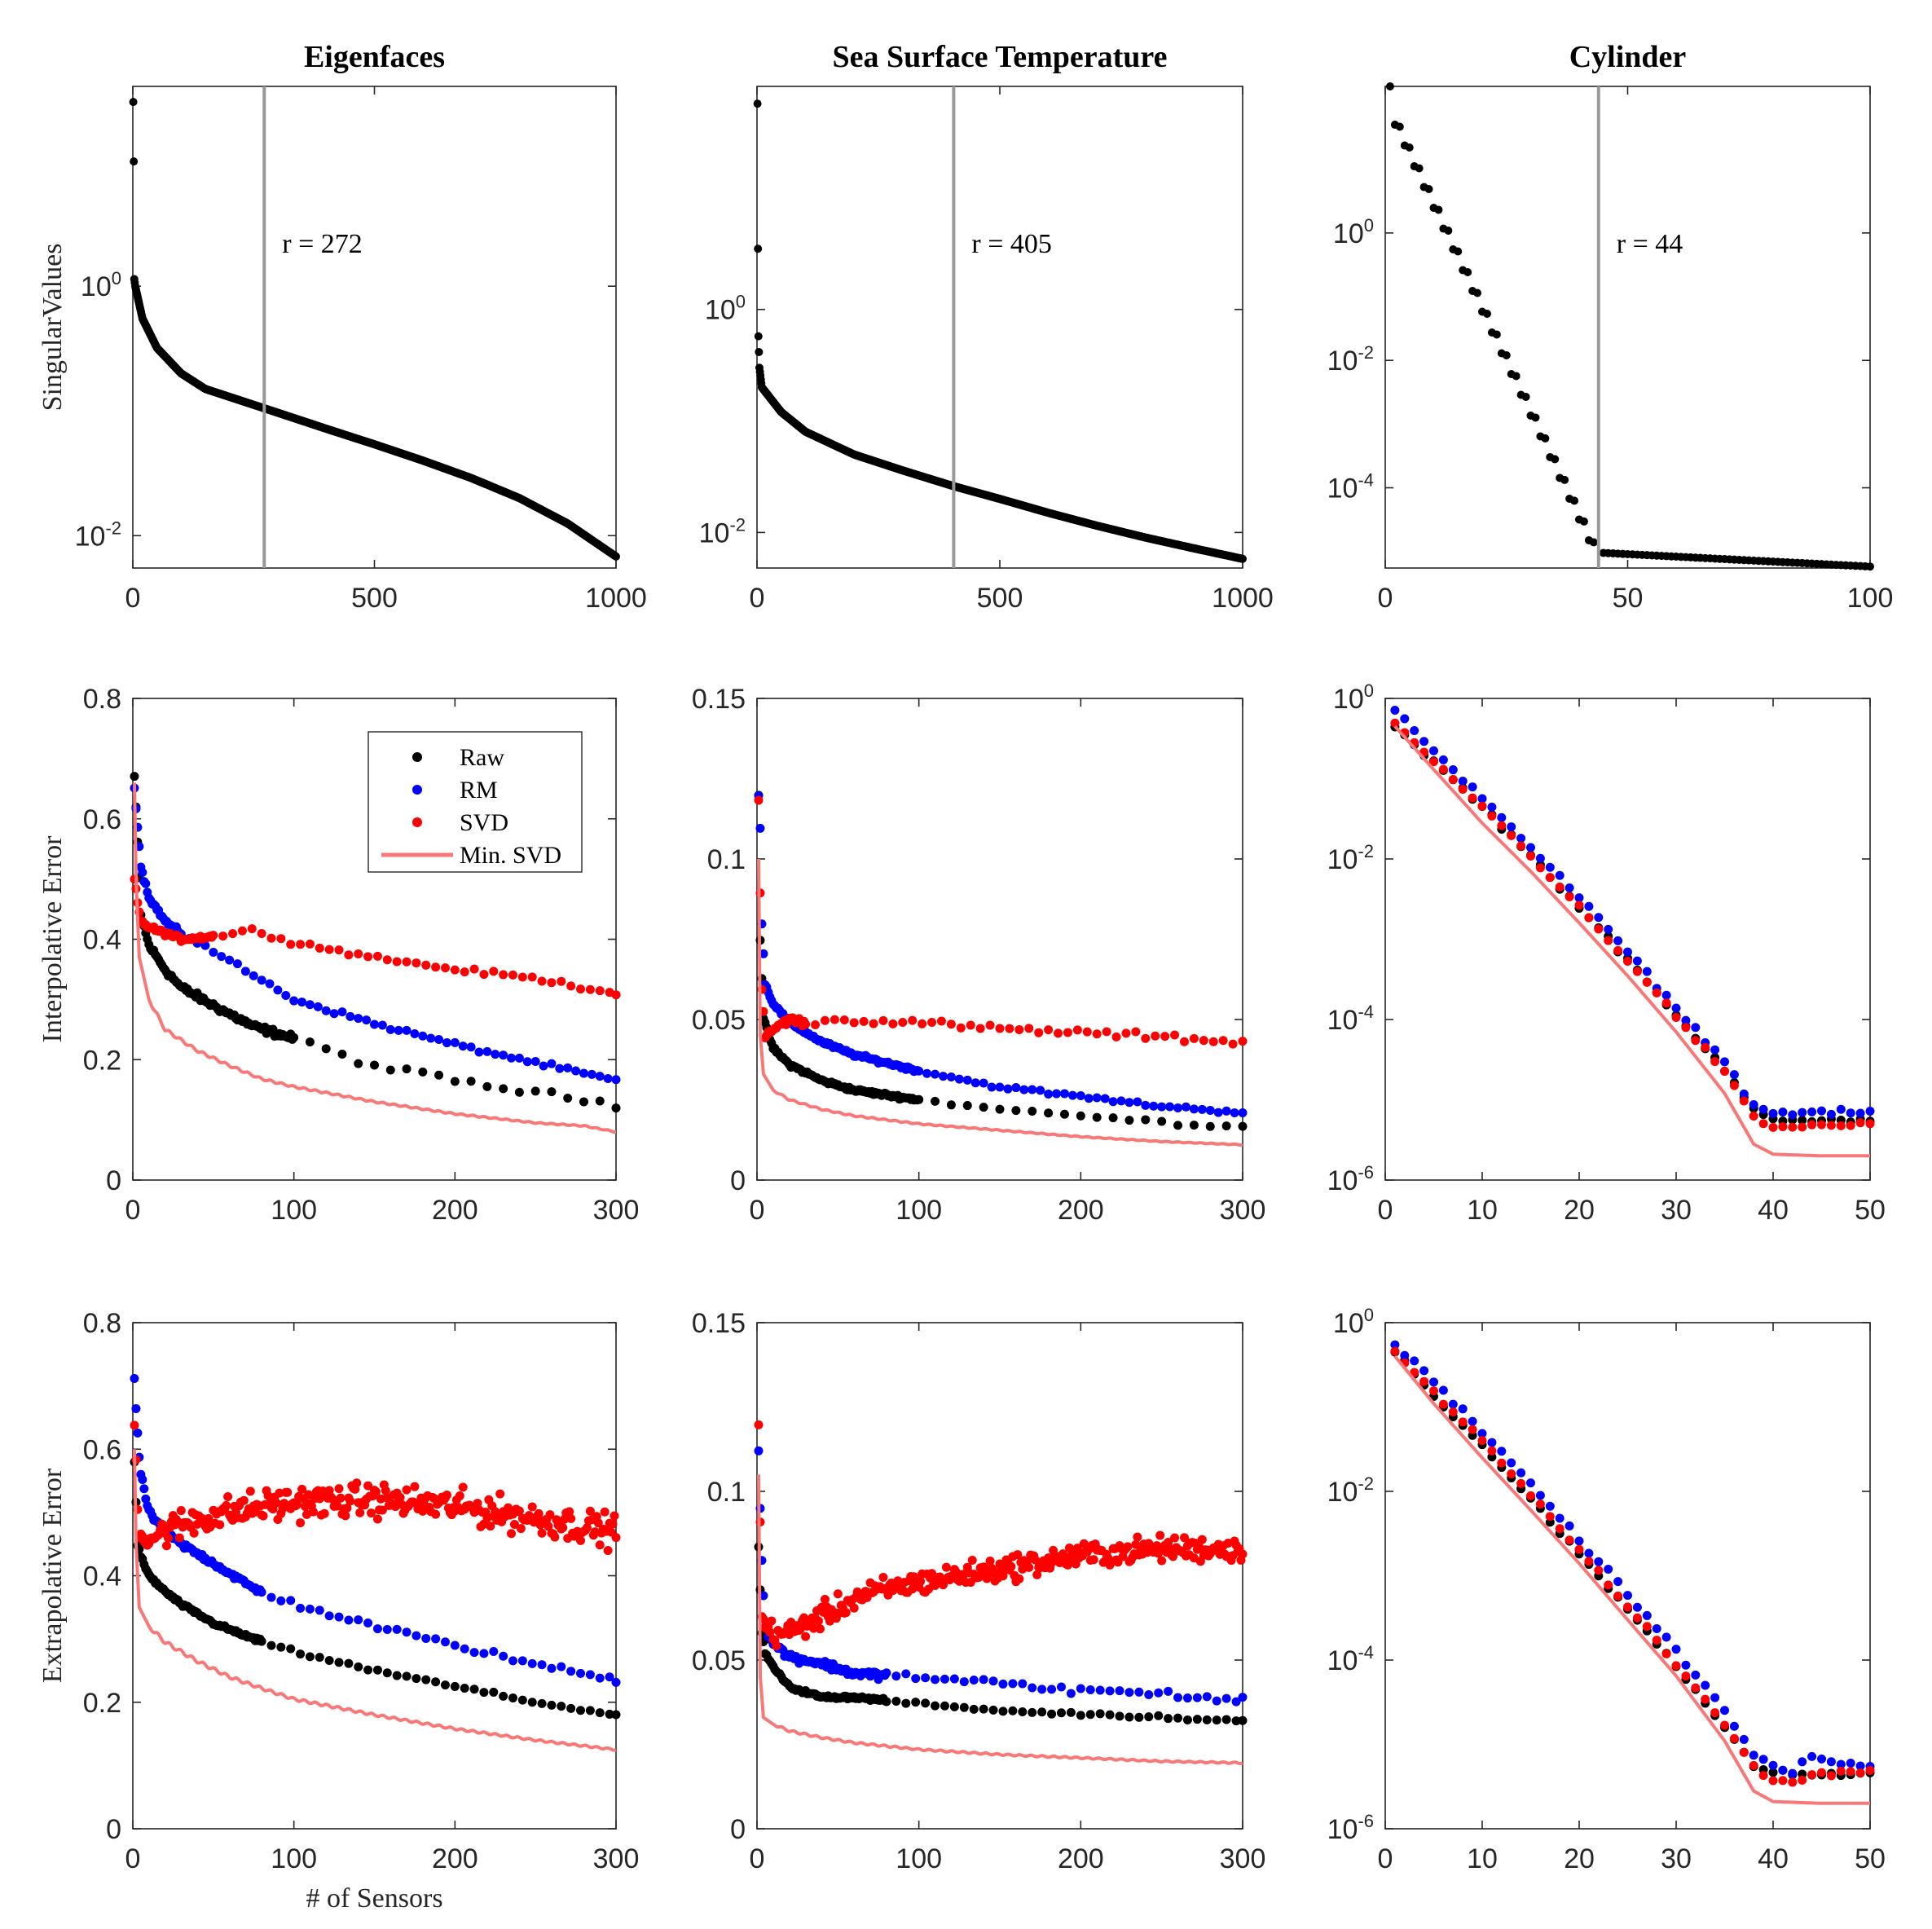 The width and height of the screenshot is (1932, 1929). I want to click on y-tick-label: 0.8, so click(102, 699).